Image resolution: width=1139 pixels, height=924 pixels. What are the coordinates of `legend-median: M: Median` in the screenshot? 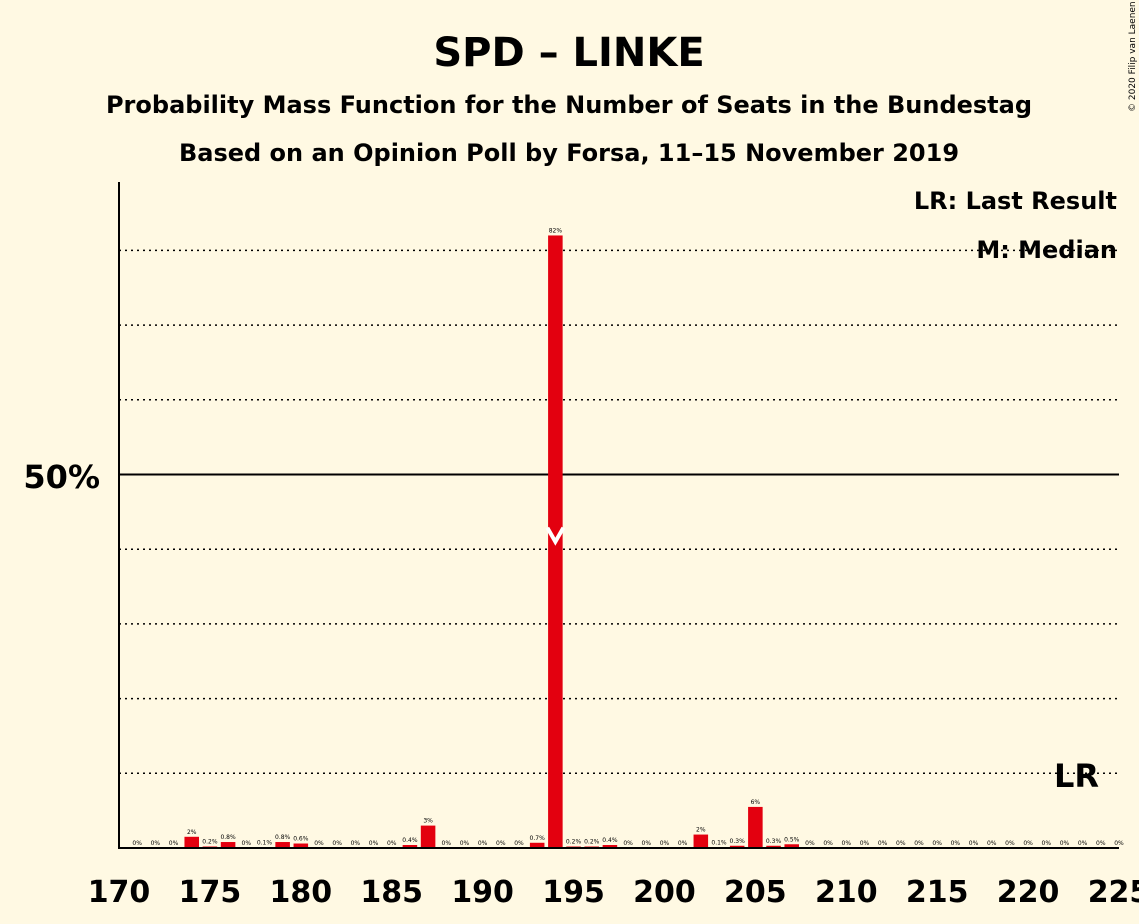 It's located at (1046, 250).